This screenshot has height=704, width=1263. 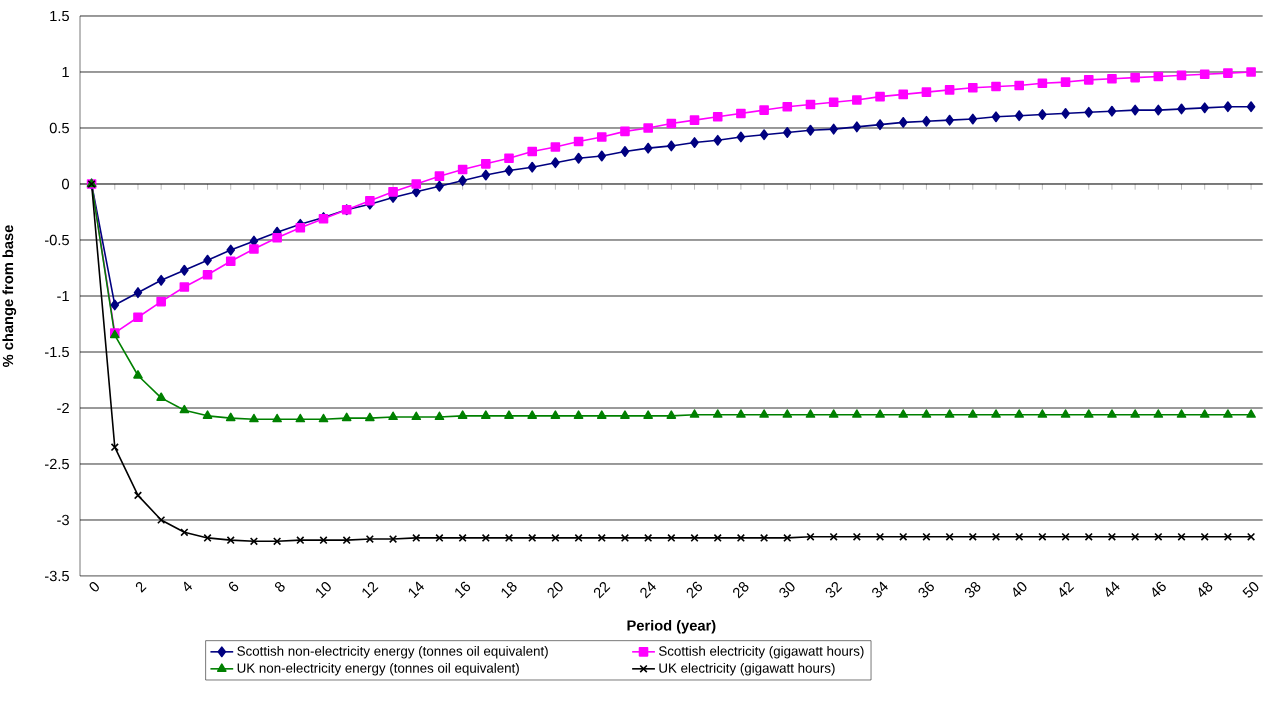 What do you see at coordinates (9, 296) in the screenshot?
I see `y-axis-title: % change from base` at bounding box center [9, 296].